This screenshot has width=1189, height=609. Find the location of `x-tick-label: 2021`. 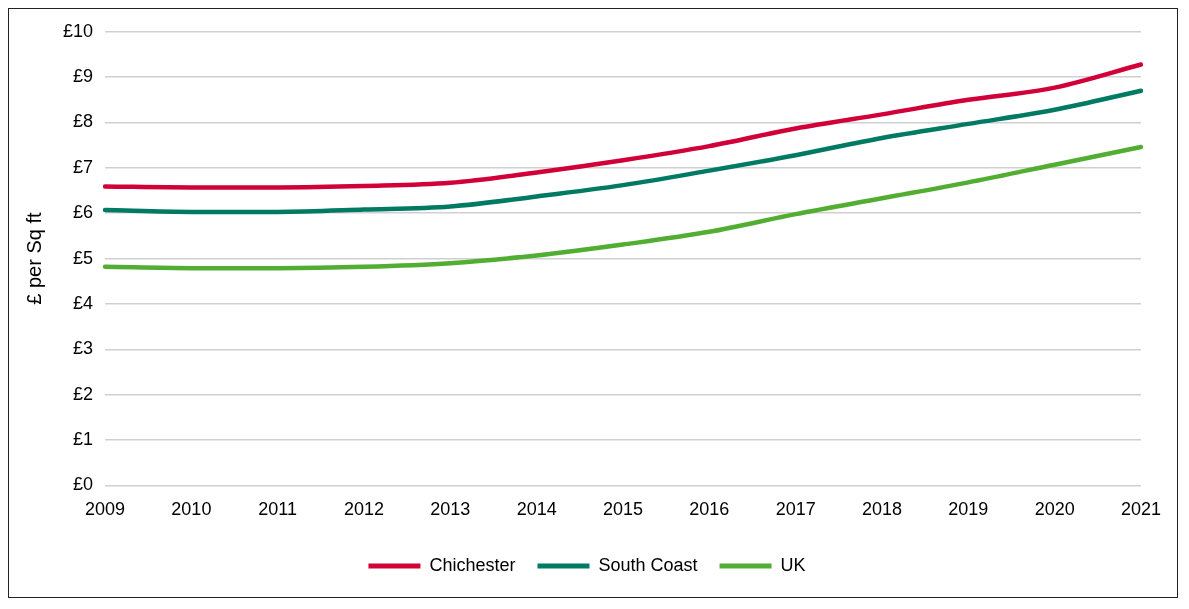

x-tick-label: 2021 is located at coordinates (1140, 509).